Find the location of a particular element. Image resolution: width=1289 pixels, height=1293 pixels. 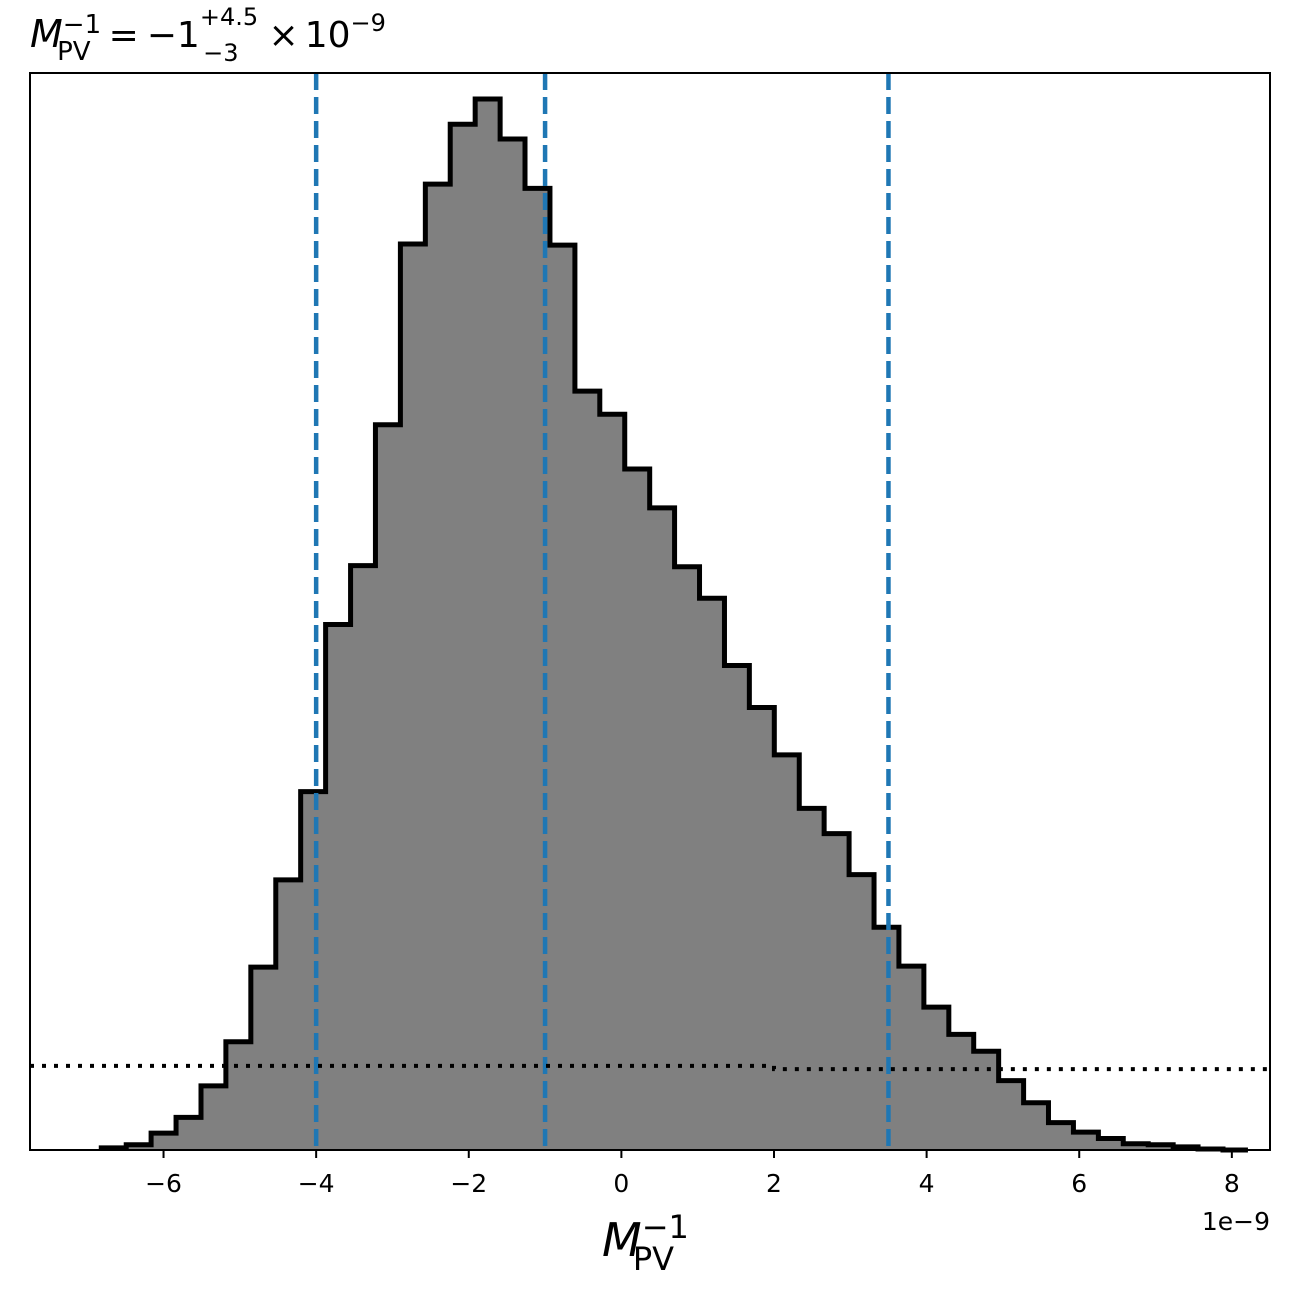

x-tick-label: 2 is located at coordinates (774, 1183).